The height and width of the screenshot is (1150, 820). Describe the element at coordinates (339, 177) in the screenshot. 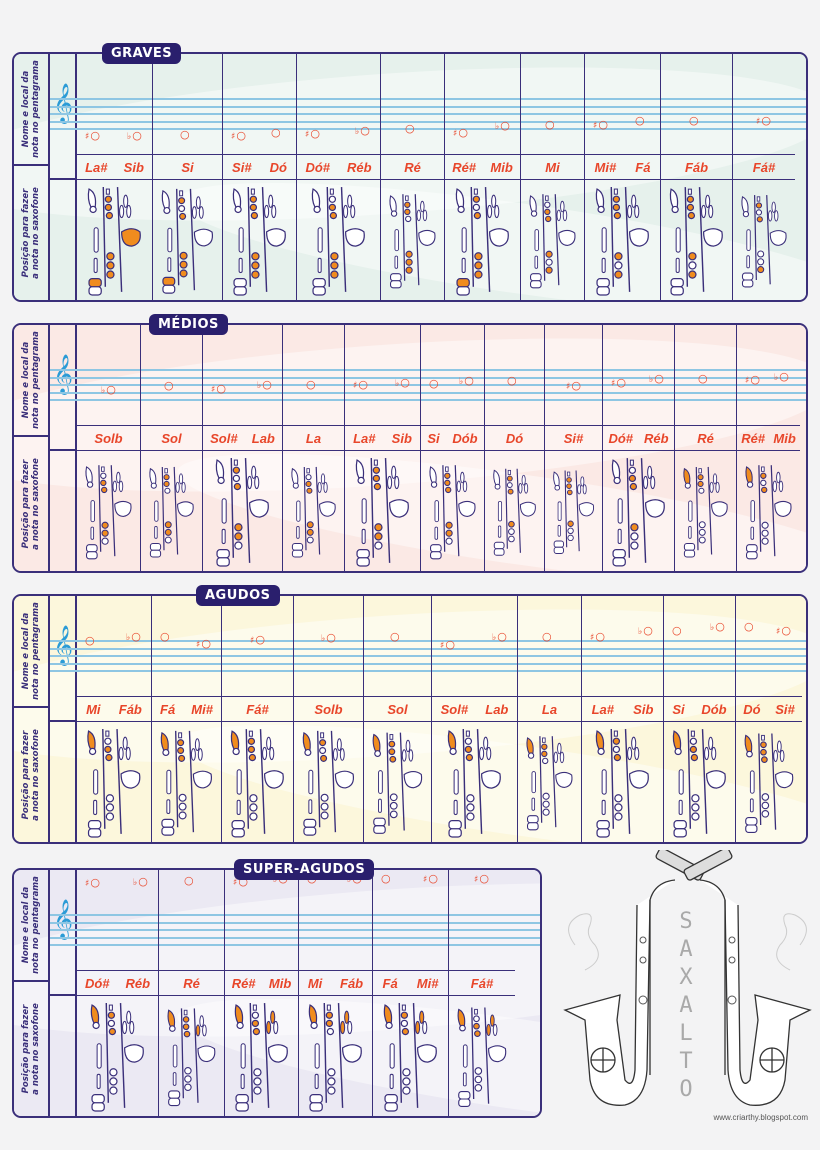

I see `note-column: ♯○ ♭○ Dó# Réb` at that location.